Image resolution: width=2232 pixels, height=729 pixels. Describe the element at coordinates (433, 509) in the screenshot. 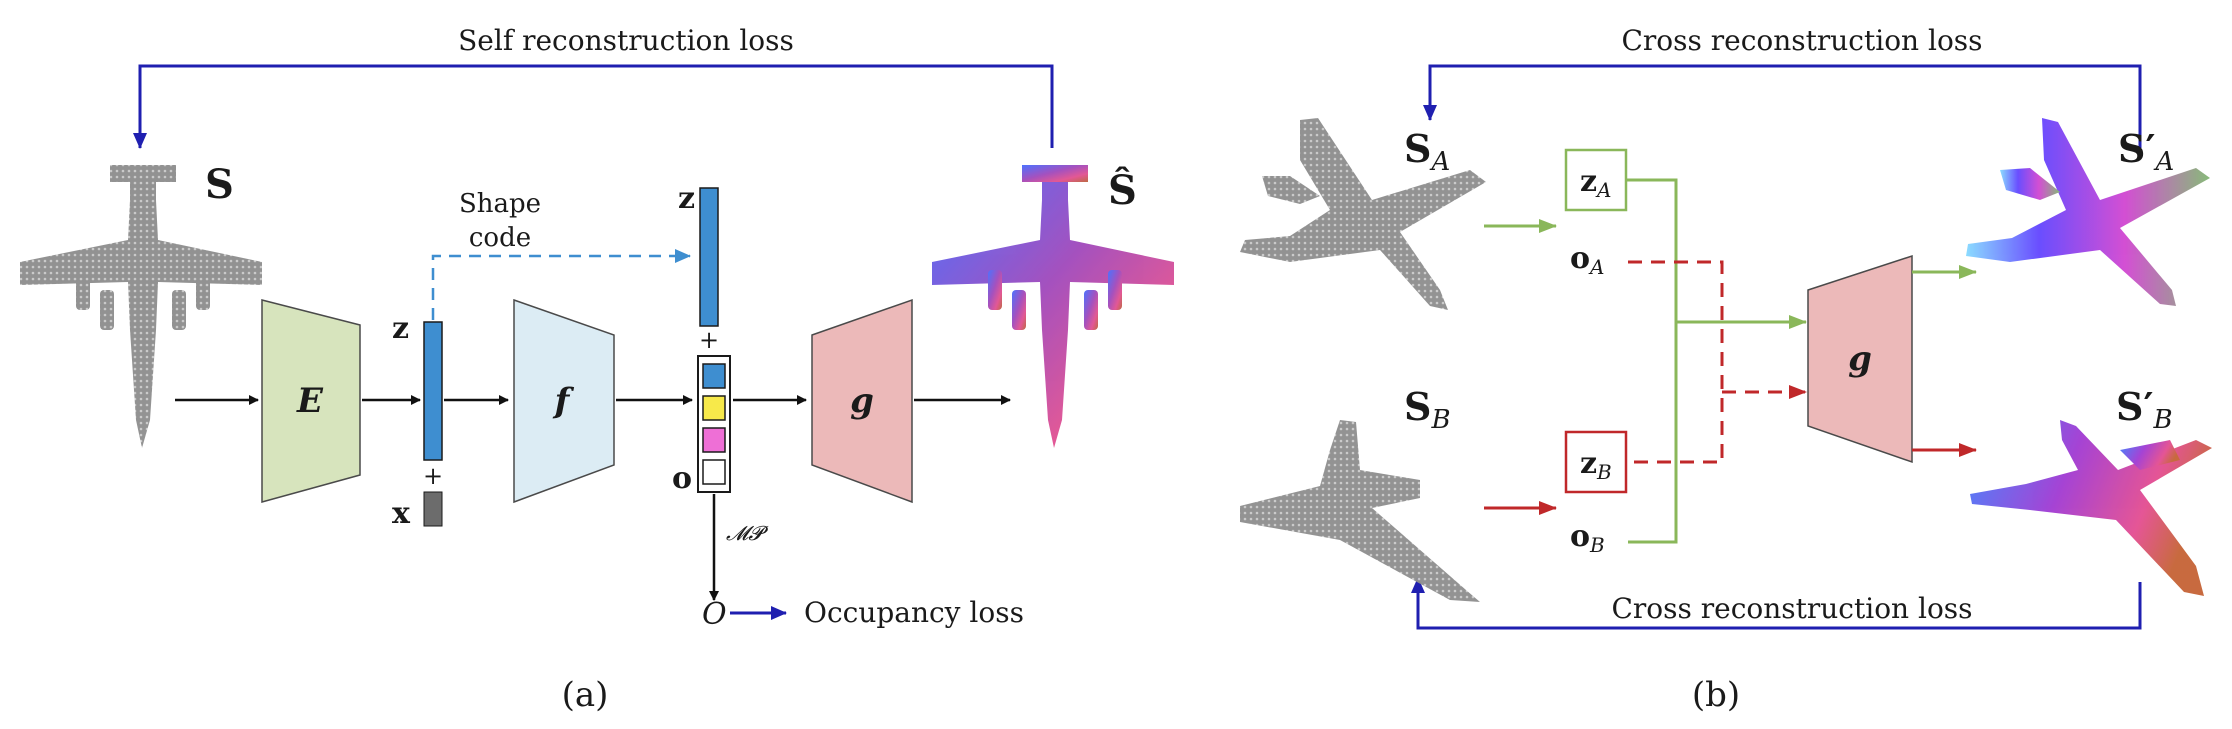

I see `x-query-bar` at that location.